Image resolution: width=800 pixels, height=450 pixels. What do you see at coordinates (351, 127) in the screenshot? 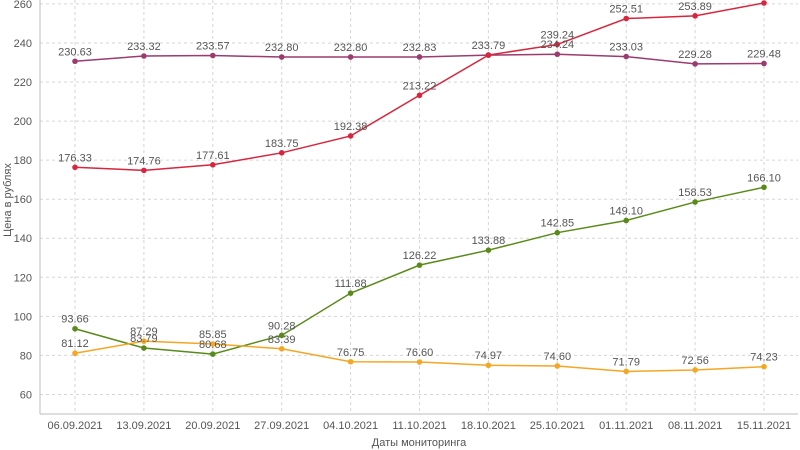
I see `data-label: 192.38` at bounding box center [351, 127].